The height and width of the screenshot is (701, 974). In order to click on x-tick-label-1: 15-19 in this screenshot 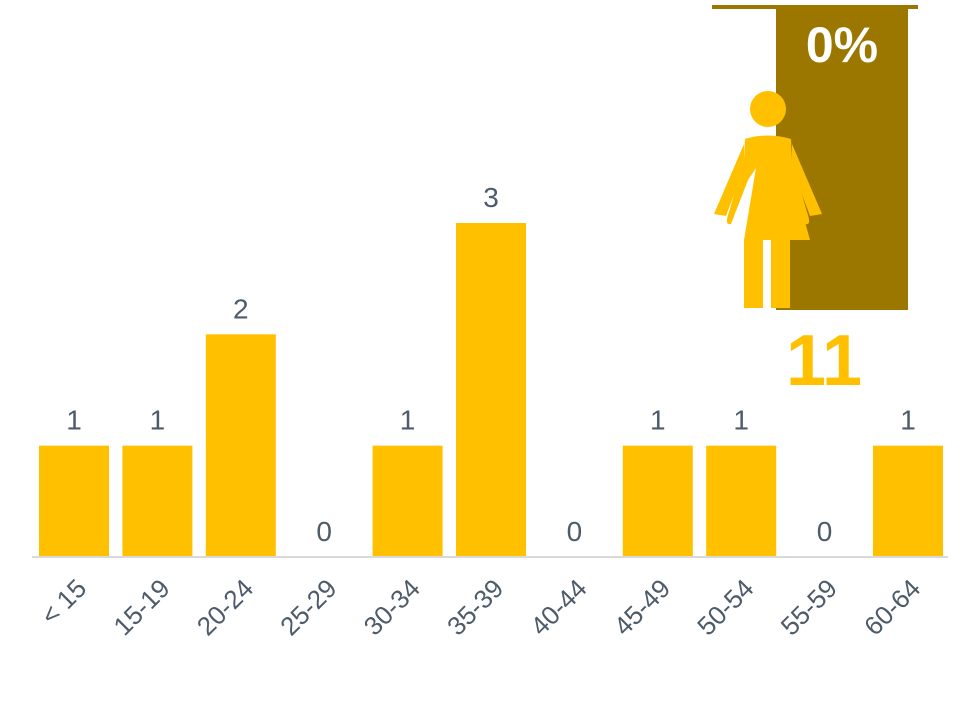, I will do `click(141, 607)`.